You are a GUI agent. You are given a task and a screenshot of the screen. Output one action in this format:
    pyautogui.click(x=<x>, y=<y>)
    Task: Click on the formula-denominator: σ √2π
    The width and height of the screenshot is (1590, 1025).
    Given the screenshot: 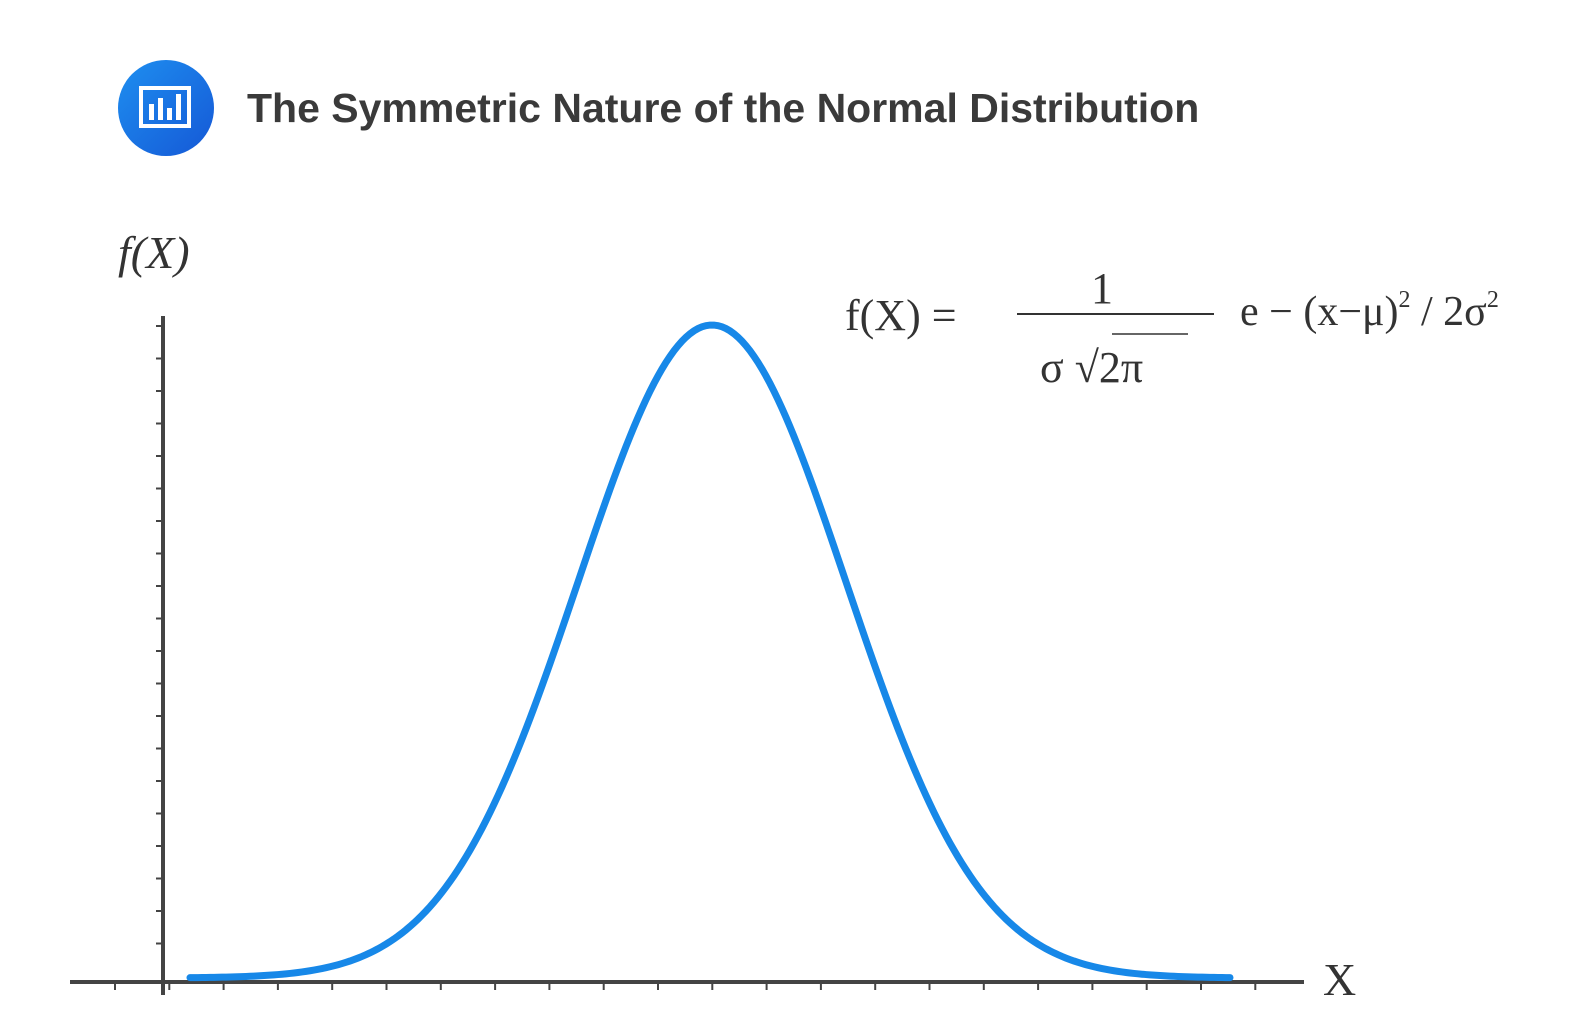 What is the action you would take?
    pyautogui.click(x=1091, y=367)
    